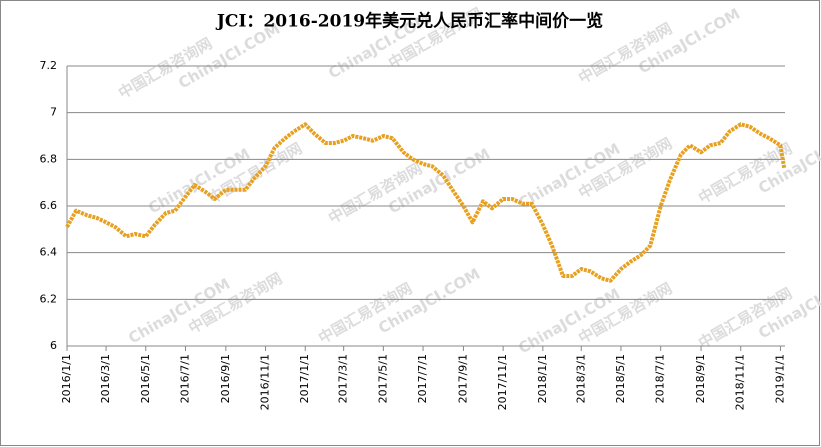 This screenshot has height=447, width=821. Describe the element at coordinates (184, 378) in the screenshot. I see `x-tick-label: 2016/7/1` at that location.